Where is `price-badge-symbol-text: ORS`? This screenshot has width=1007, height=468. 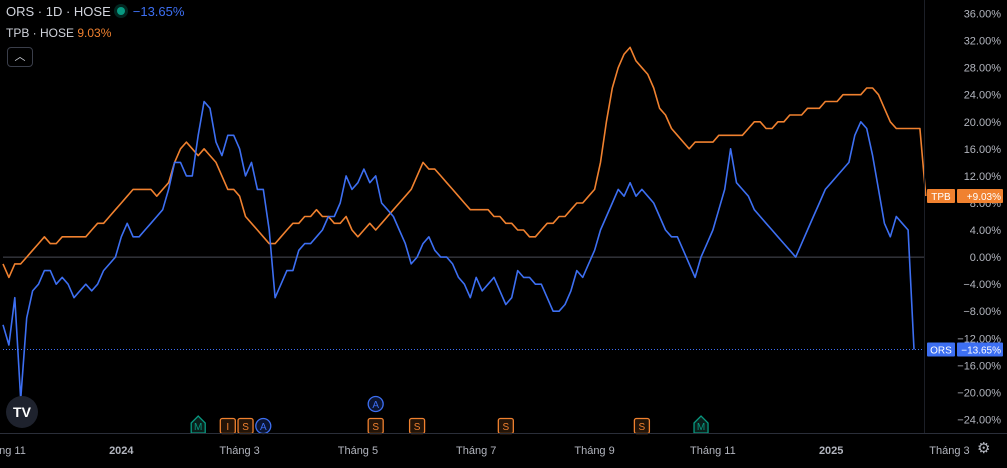
price-badge-symbol-text: ORS is located at coordinates (941, 350).